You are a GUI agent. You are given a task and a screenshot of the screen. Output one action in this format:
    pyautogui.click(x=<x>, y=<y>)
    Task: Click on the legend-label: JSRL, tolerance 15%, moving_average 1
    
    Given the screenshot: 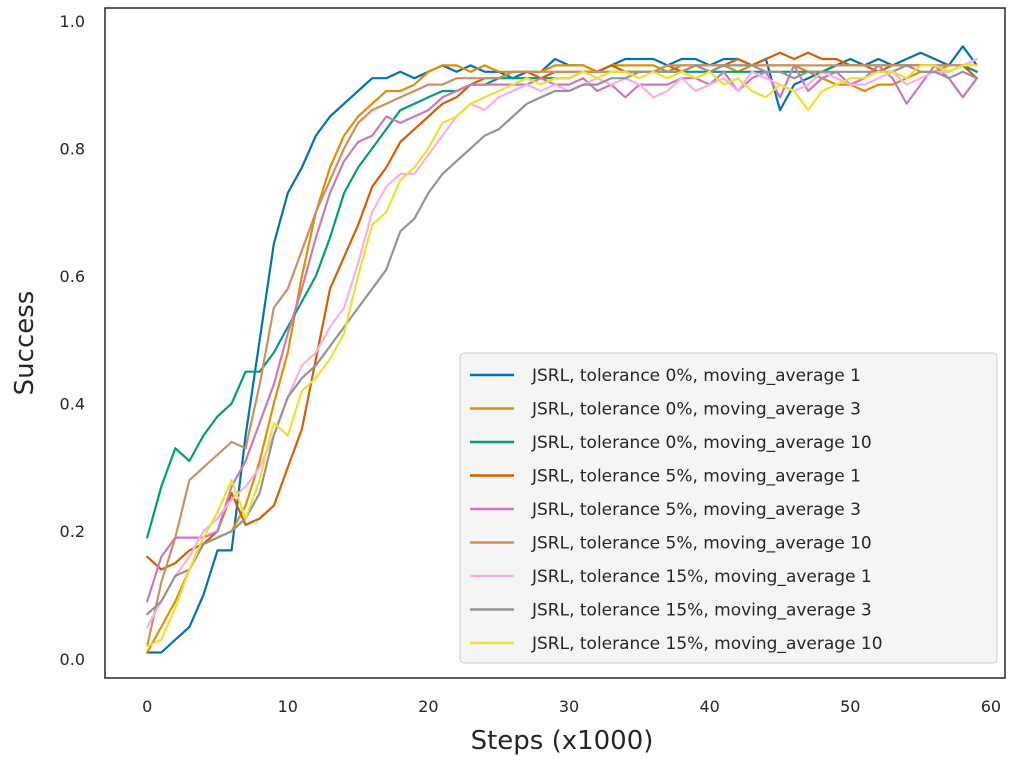 What is the action you would take?
    pyautogui.click(x=701, y=577)
    